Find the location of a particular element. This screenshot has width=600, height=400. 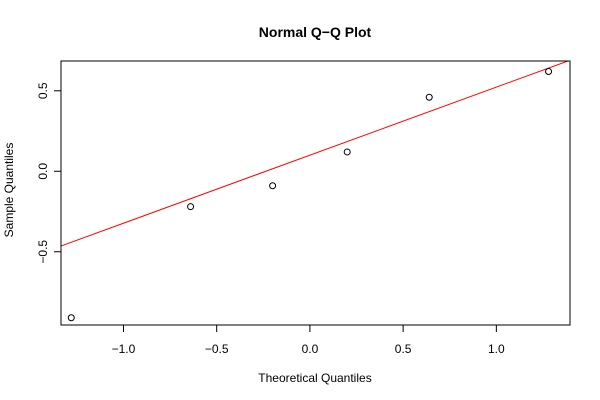

x-tick-label: −0.5 is located at coordinates (217, 349).